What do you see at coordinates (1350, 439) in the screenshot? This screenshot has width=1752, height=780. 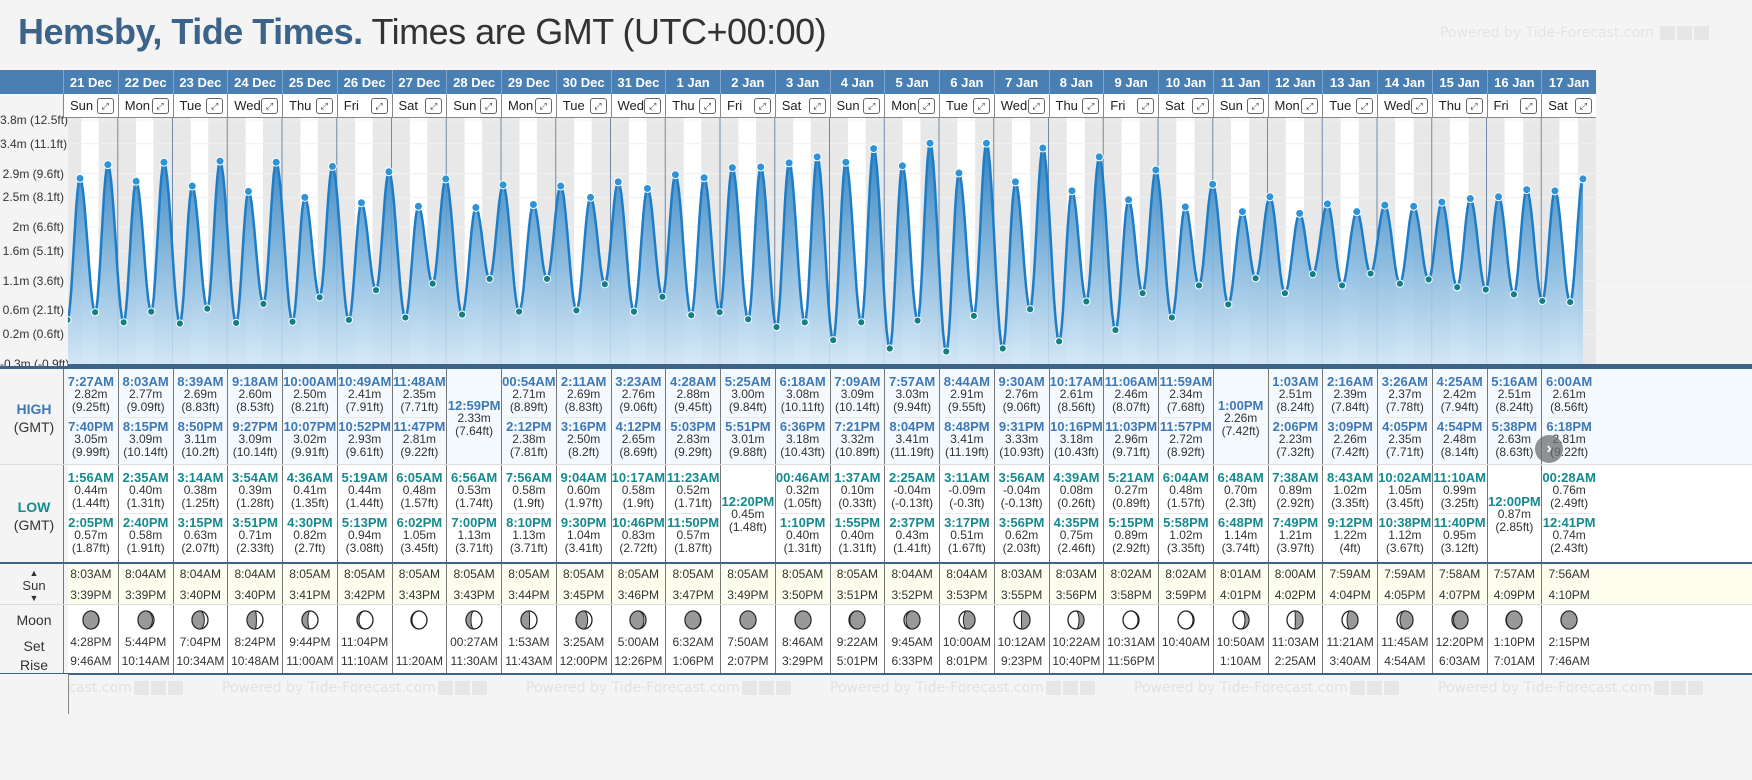 I see `high-tide-height-m: 2.26m` at bounding box center [1350, 439].